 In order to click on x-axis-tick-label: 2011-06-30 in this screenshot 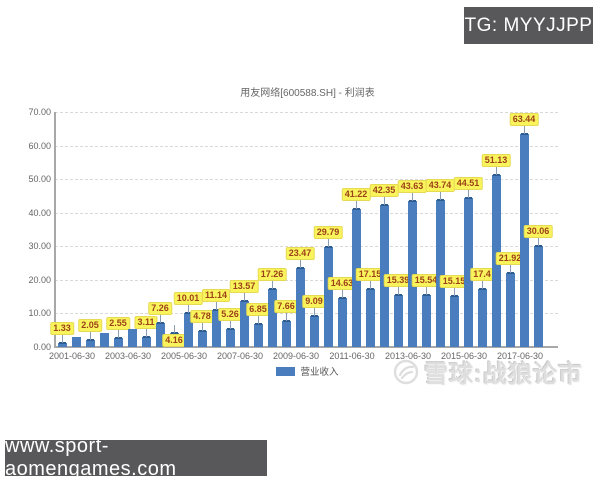, I will do `click(352, 356)`.